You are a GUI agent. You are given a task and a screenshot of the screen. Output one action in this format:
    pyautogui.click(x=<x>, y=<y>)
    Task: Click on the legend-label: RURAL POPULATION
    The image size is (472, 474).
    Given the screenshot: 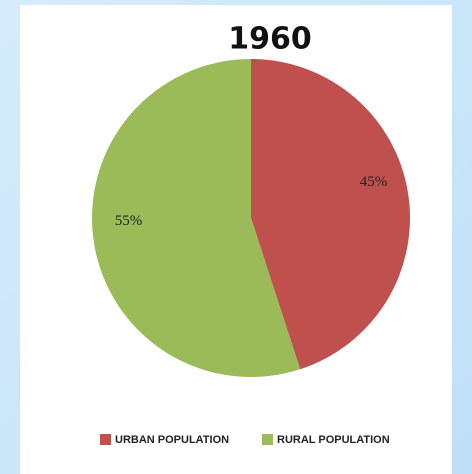 What is the action you would take?
    pyautogui.click(x=333, y=440)
    